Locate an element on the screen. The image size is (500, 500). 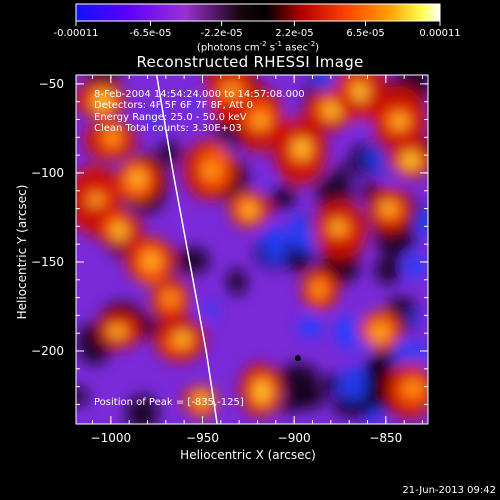
y-tick-label: −150 is located at coordinates (47, 261).